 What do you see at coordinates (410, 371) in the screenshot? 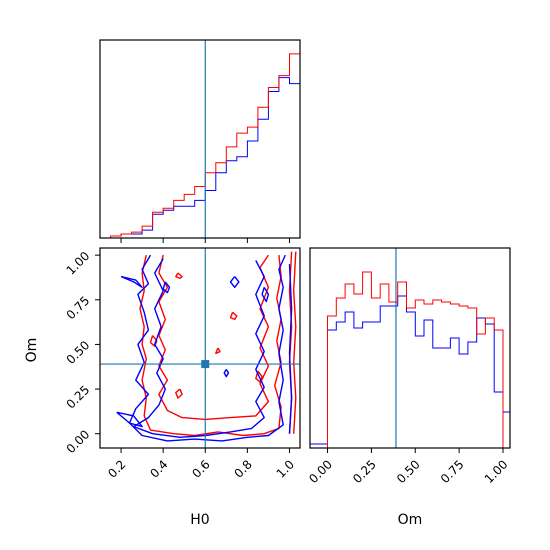
I see `blue-om-histogram` at bounding box center [410, 371].